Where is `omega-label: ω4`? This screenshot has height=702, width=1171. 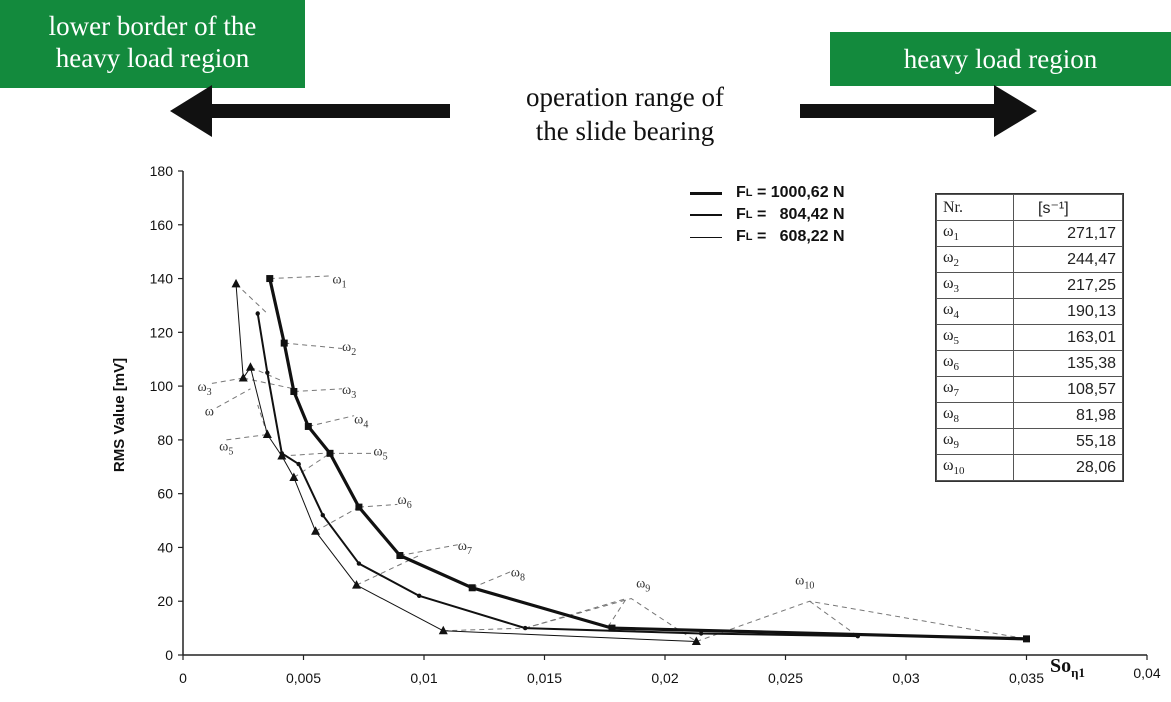
omega-label: ω4 is located at coordinates (361, 421).